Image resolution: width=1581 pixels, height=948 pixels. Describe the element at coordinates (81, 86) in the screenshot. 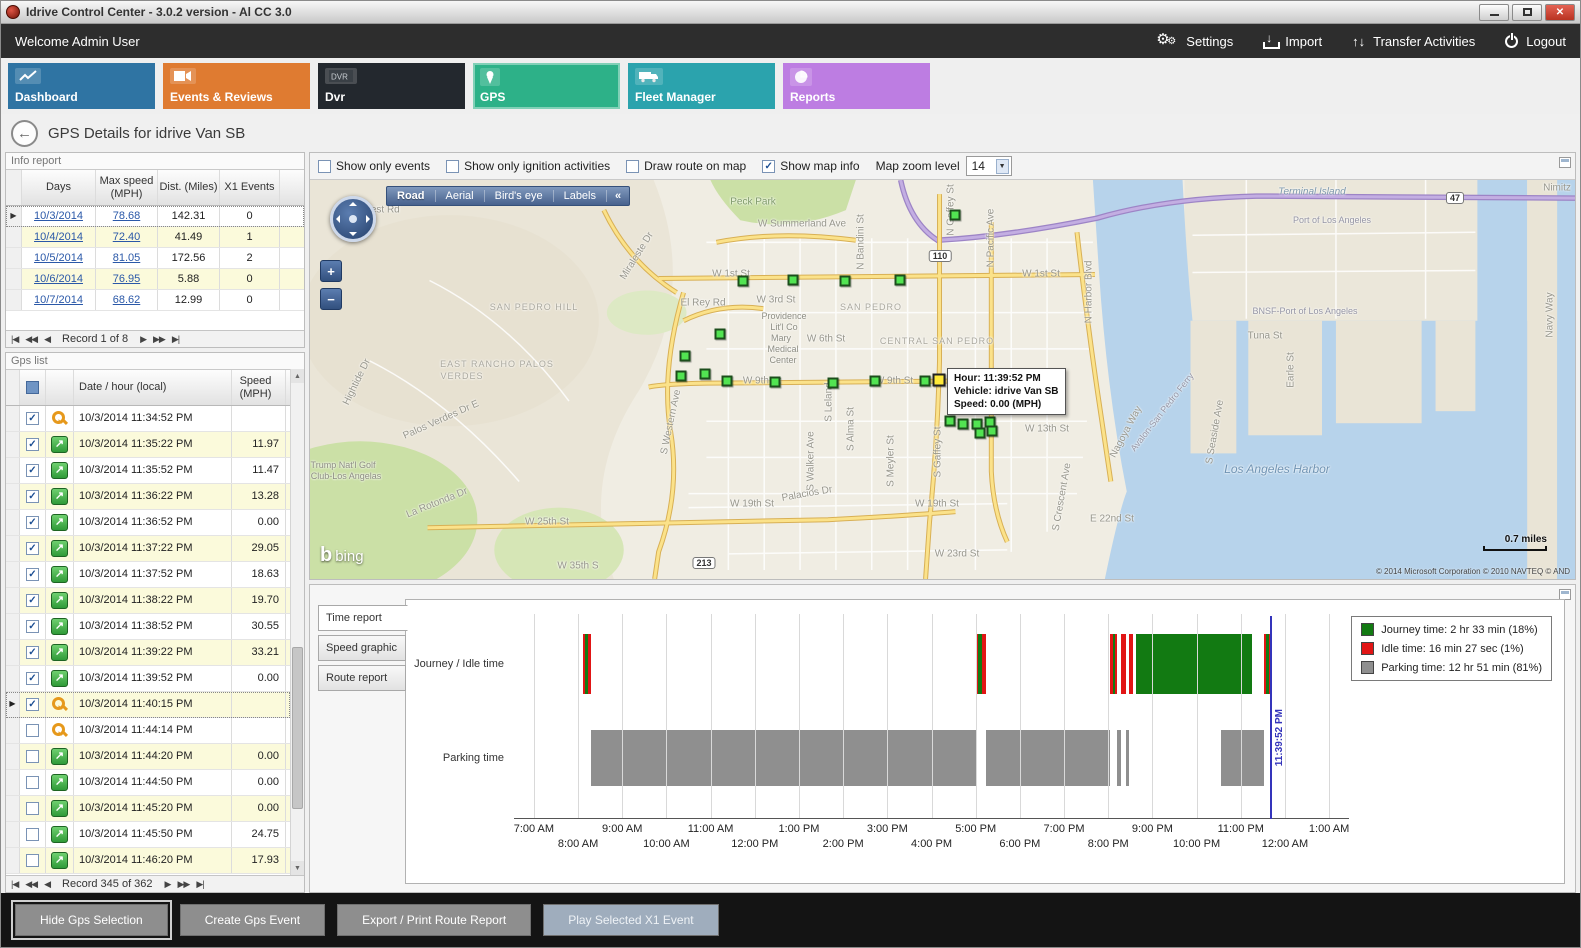

I see `tab-dashboard: Dashboard` at that location.